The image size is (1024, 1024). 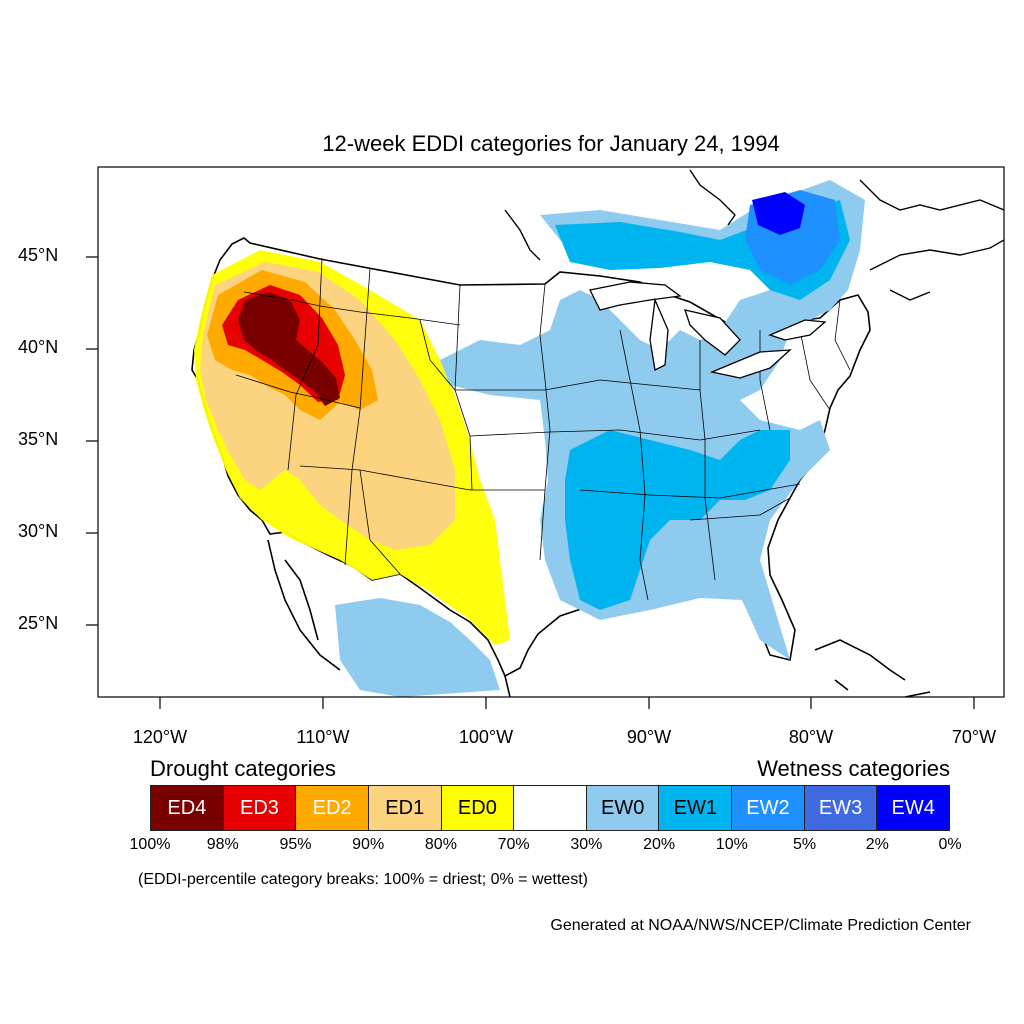 What do you see at coordinates (295, 844) in the screenshot?
I see `legend-break-label: 95%` at bounding box center [295, 844].